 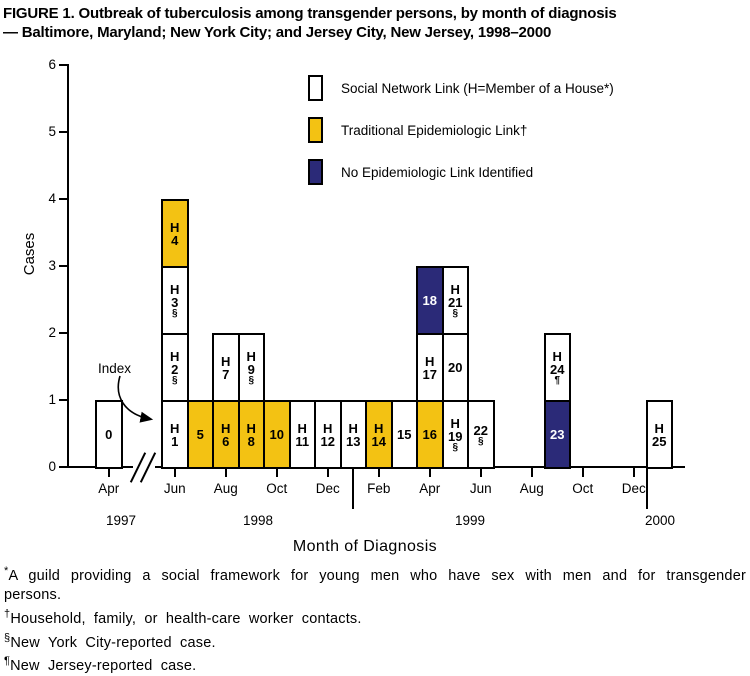 I want to click on case-box-H3: H 3 §, so click(x=175, y=300).